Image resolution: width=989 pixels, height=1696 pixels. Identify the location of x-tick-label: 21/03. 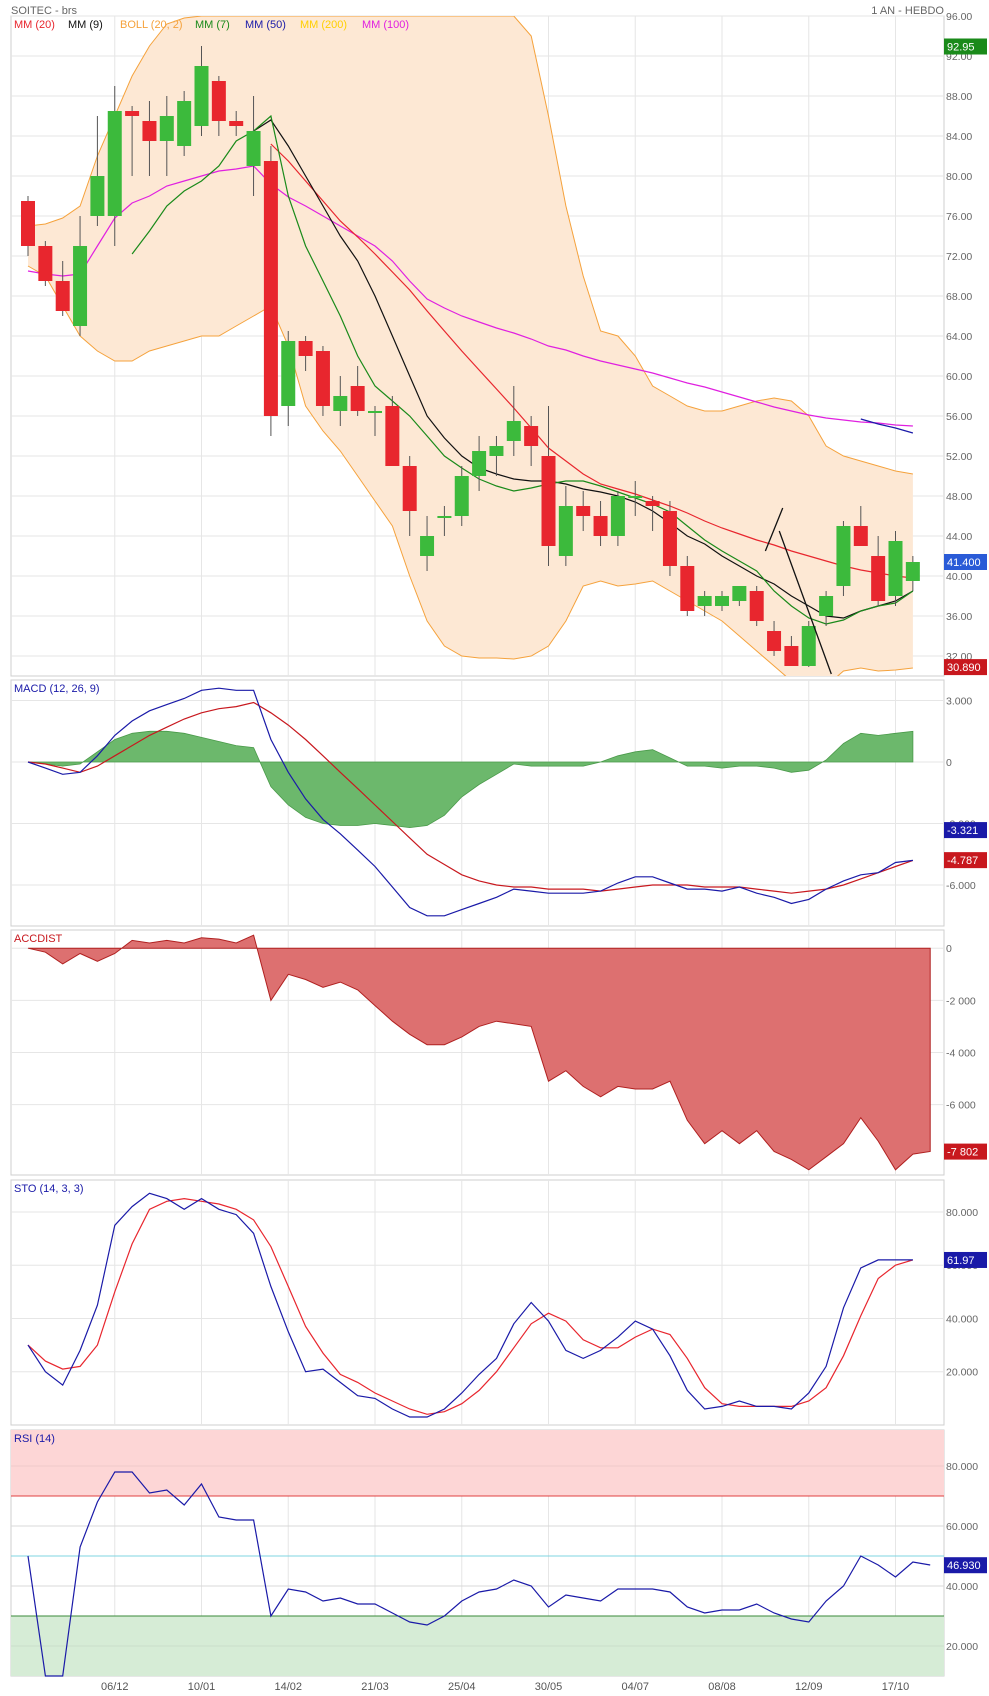
(375, 1687).